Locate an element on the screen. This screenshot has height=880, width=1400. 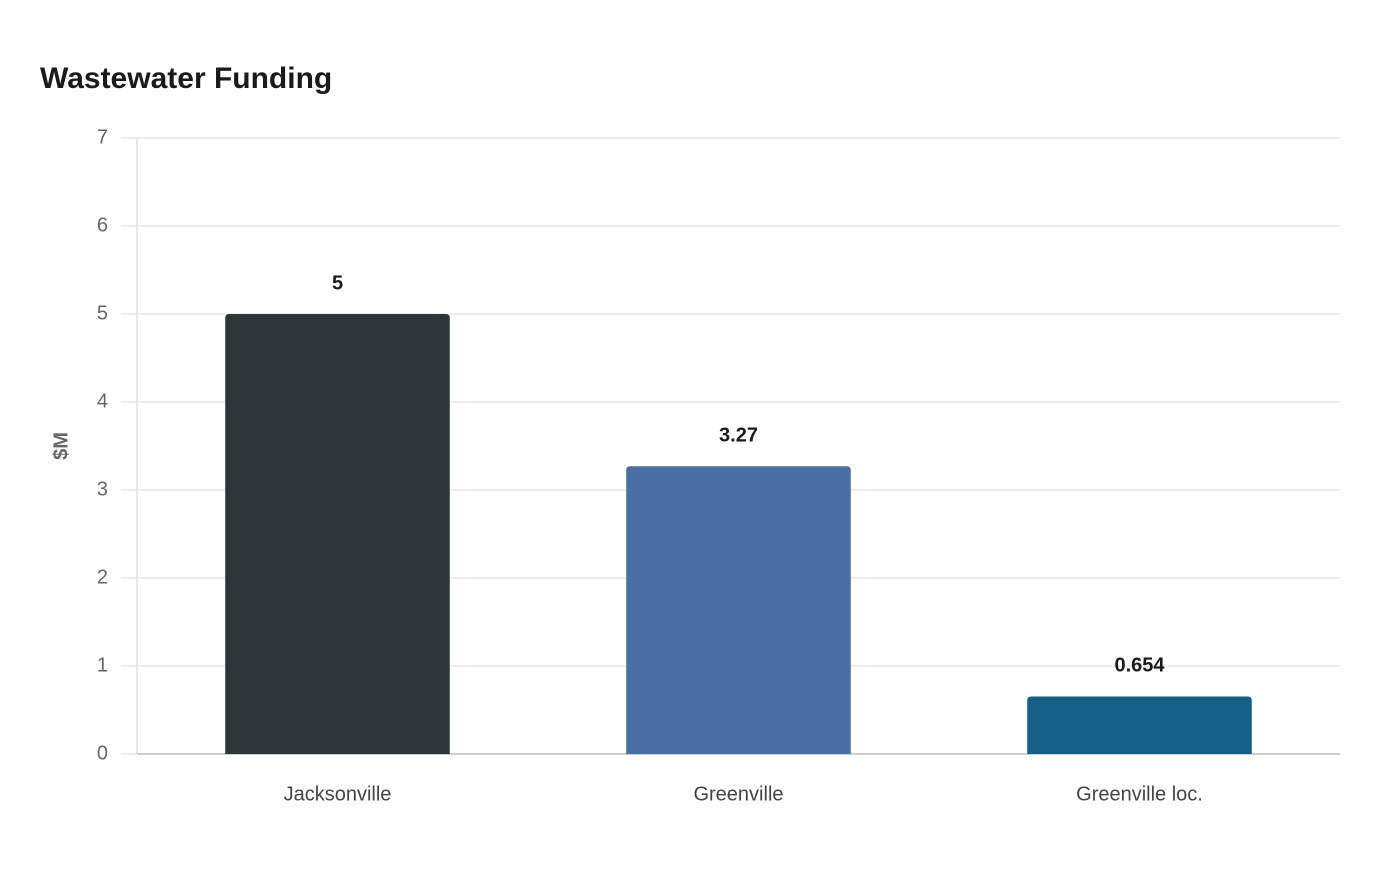
value-label: 3.27 is located at coordinates (738, 436).